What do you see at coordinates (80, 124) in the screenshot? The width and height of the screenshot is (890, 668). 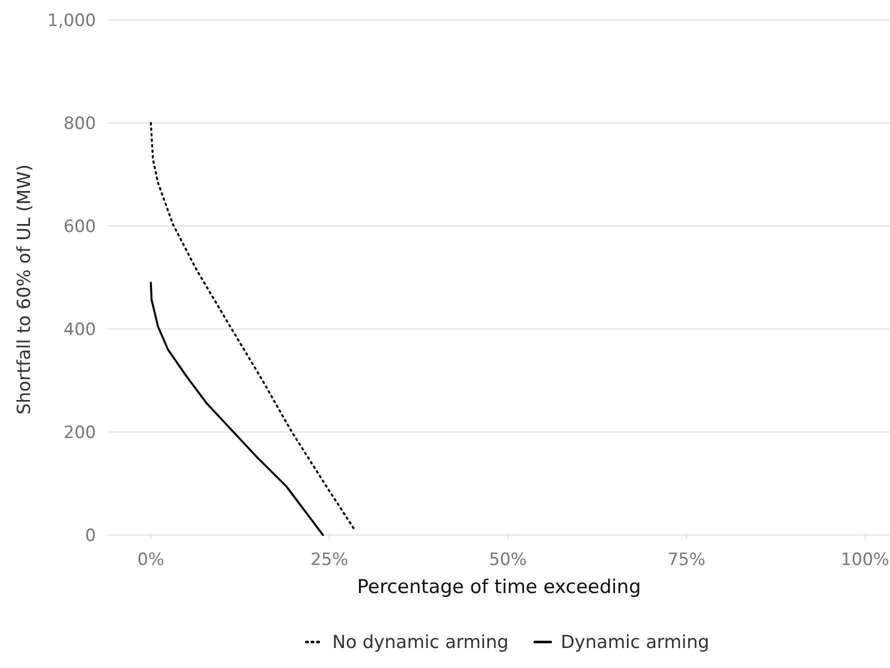 I see `y-tick-label: 800` at bounding box center [80, 124].